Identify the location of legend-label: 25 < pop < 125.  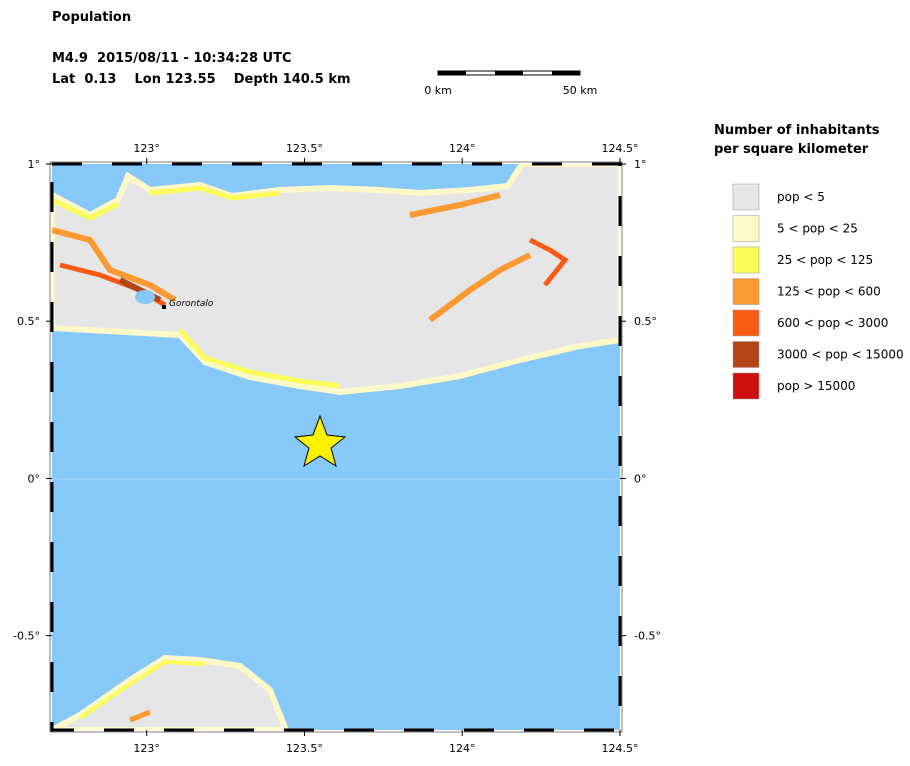
(825, 260).